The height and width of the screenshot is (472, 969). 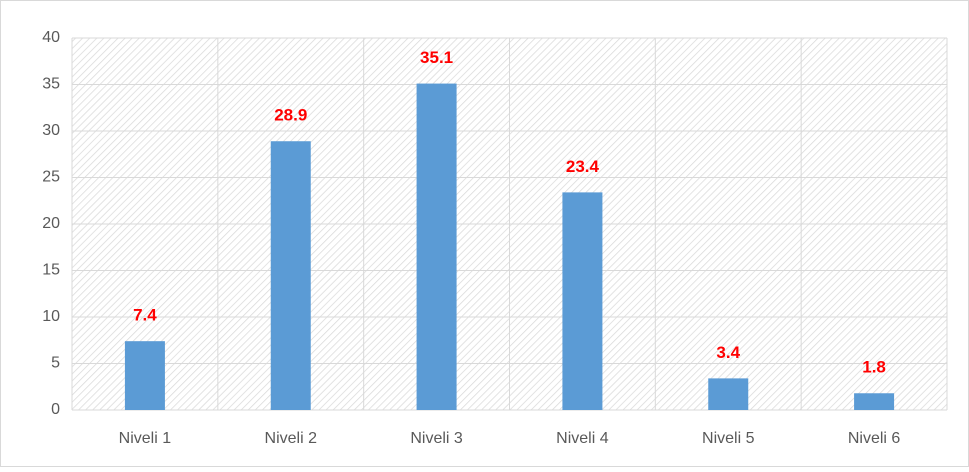 What do you see at coordinates (583, 166) in the screenshot?
I see `data-label: 23.4` at bounding box center [583, 166].